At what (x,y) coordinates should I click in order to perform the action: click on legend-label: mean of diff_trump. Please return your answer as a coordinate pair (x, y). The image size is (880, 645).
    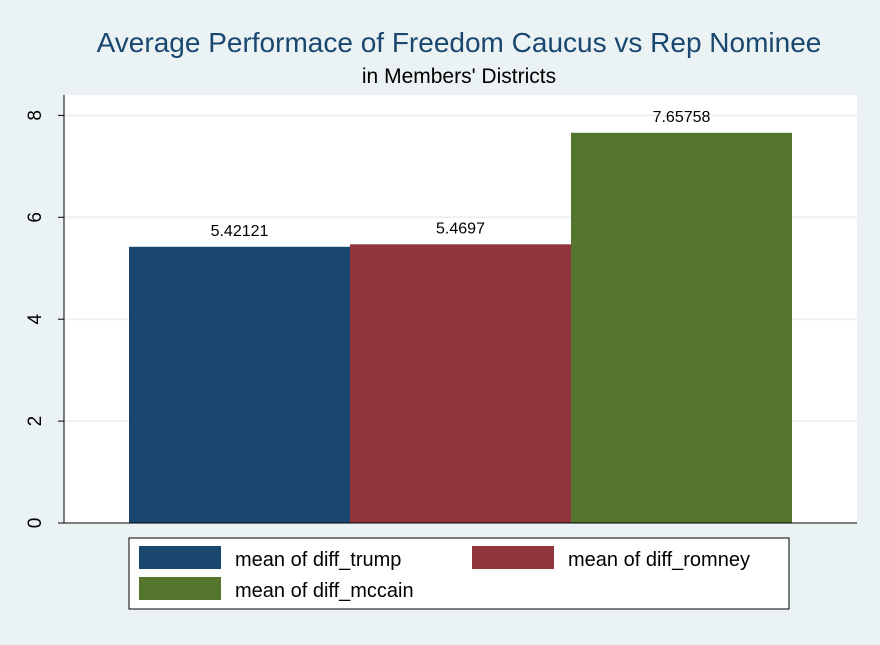
    Looking at the image, I should click on (318, 560).